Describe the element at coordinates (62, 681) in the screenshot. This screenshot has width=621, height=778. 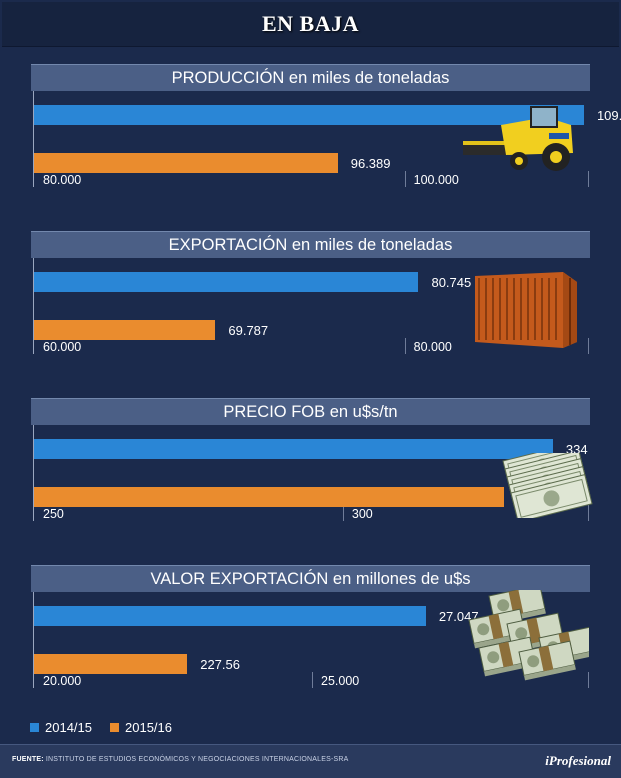
I see `x-tick-label: 20.000` at that location.